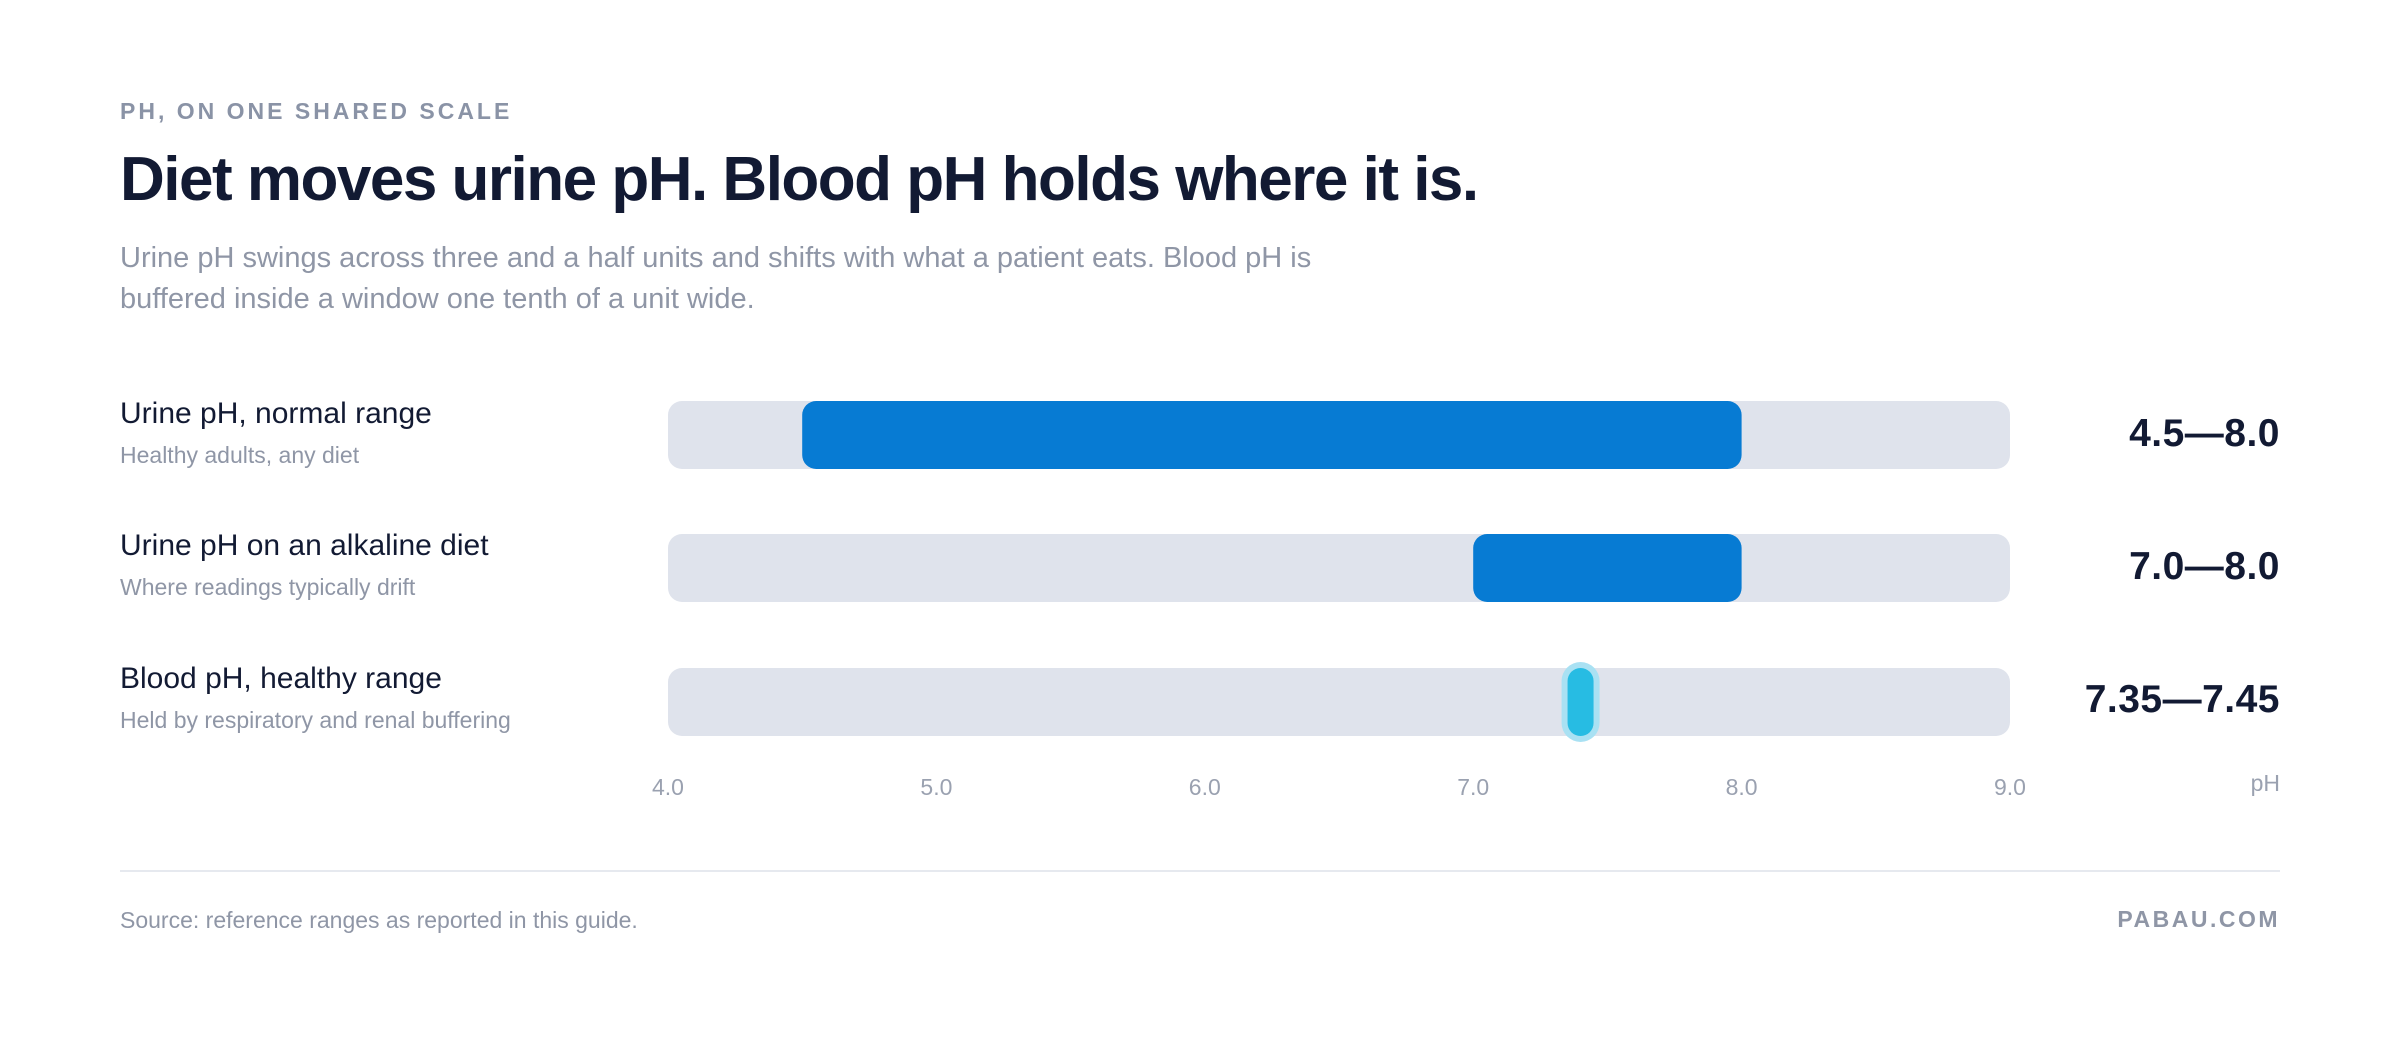  What do you see at coordinates (2204, 433) in the screenshot?
I see `row-value-urine-normal: 4.5—8.0` at bounding box center [2204, 433].